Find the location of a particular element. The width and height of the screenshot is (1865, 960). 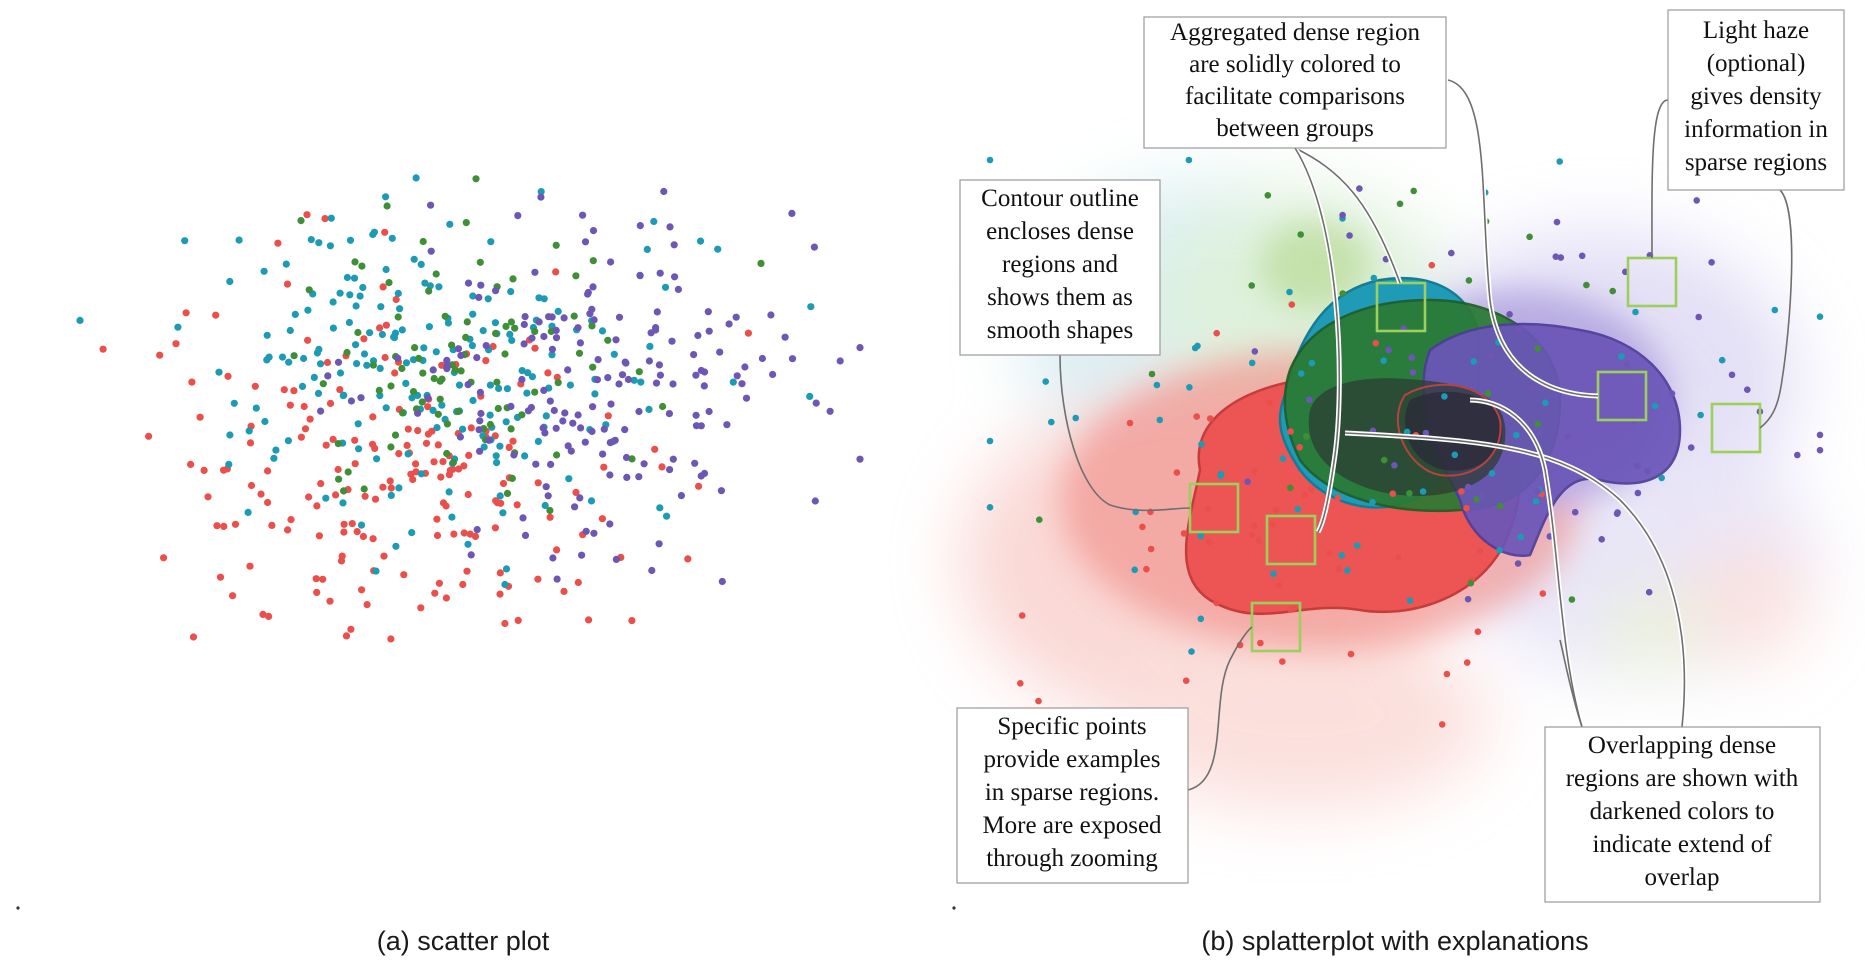

annotation-box-contour is located at coordinates (1060, 267).